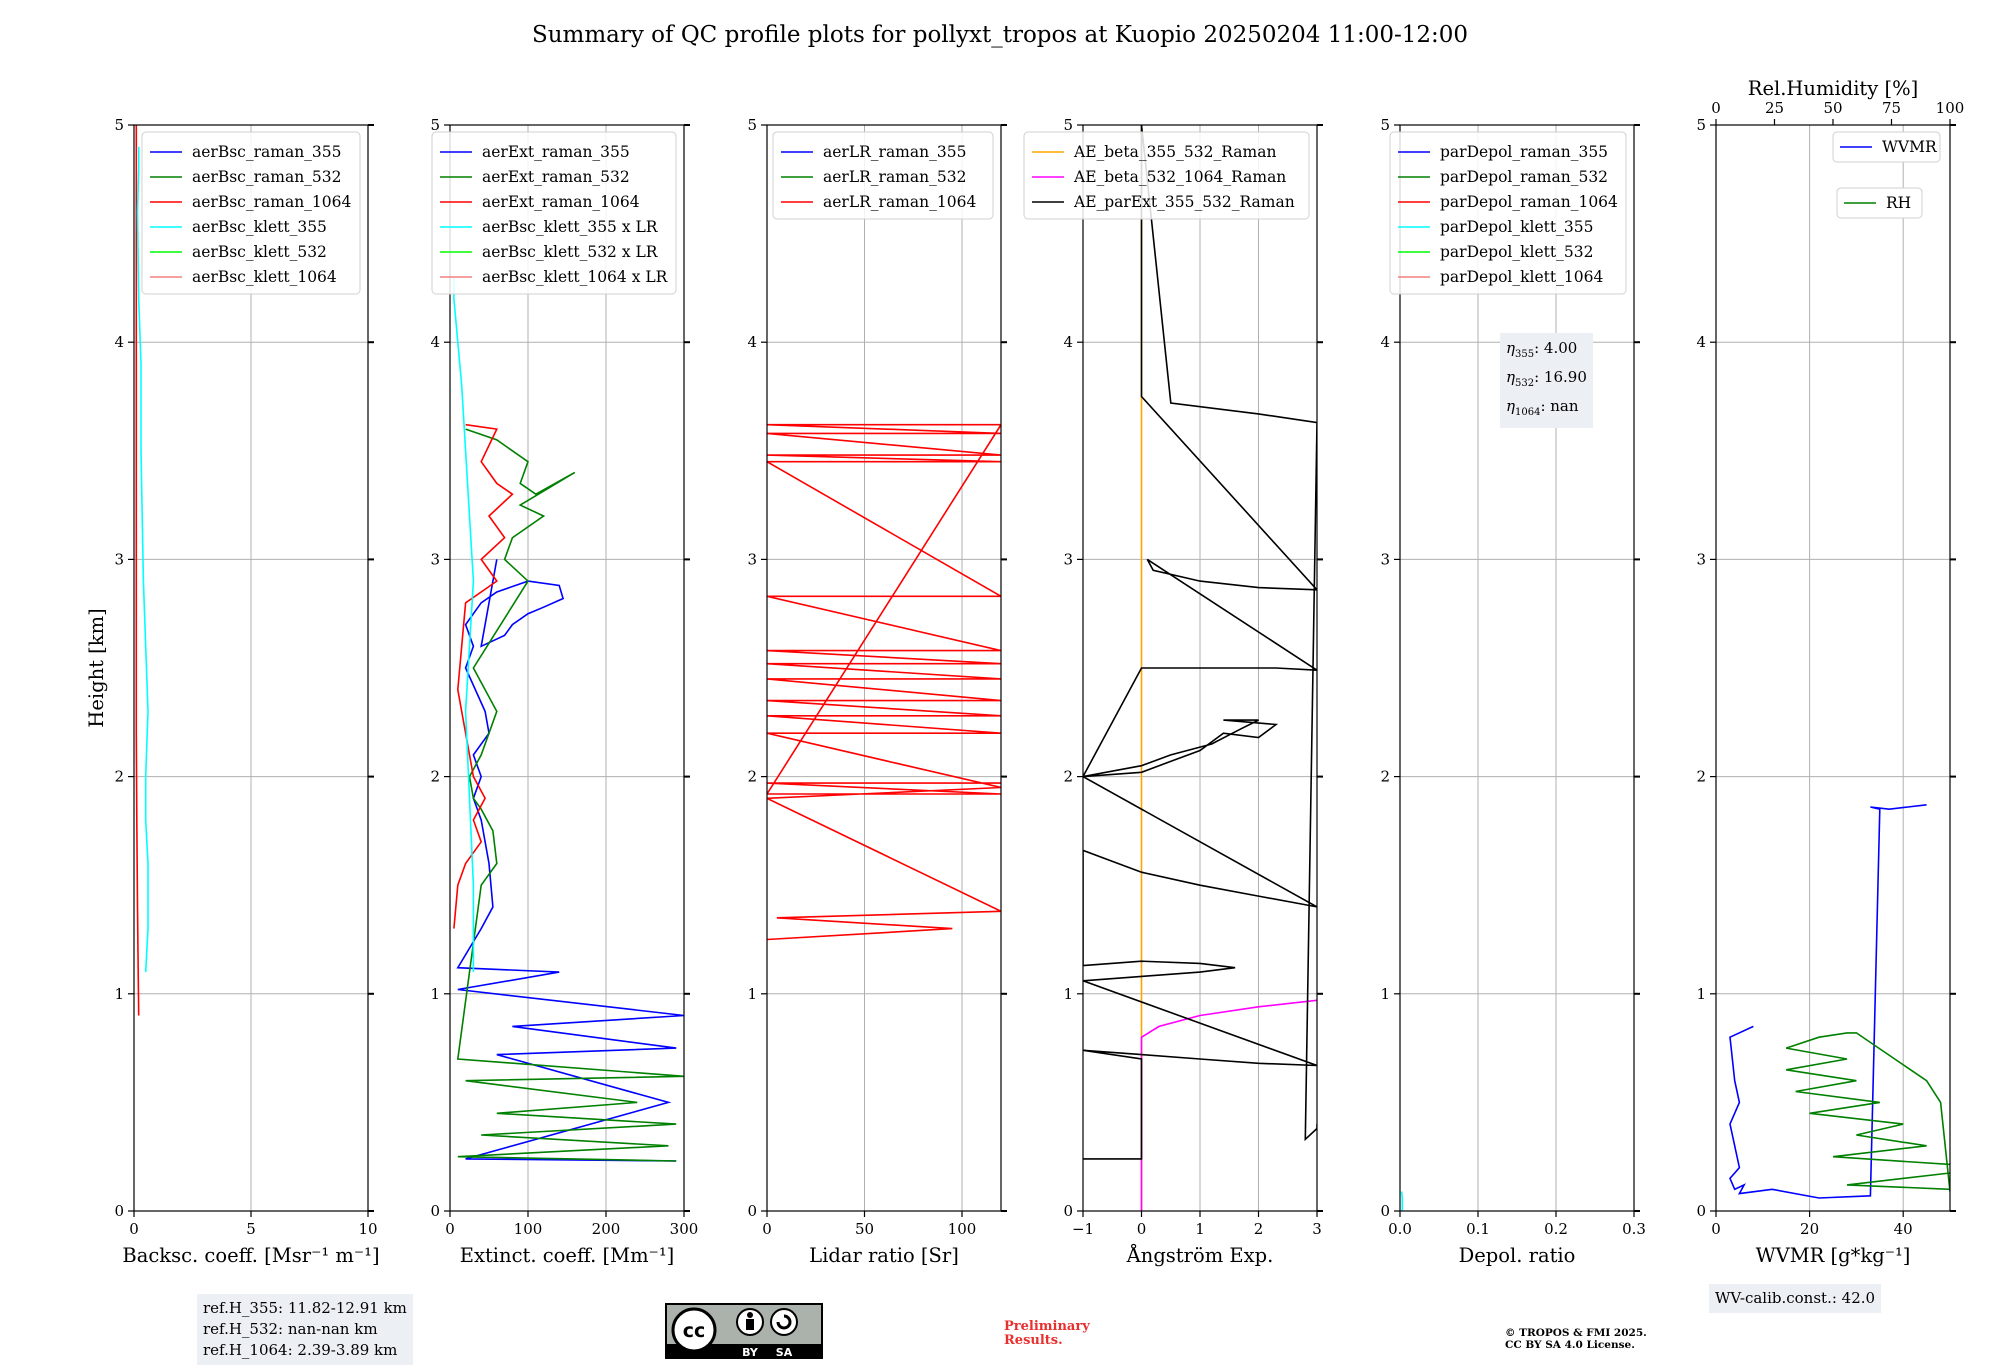 The width and height of the screenshot is (2000, 1365). Describe the element at coordinates (305, 1308) in the screenshot. I see `ref-height-355: ref.H_355: 11.82-12.91 km` at that location.